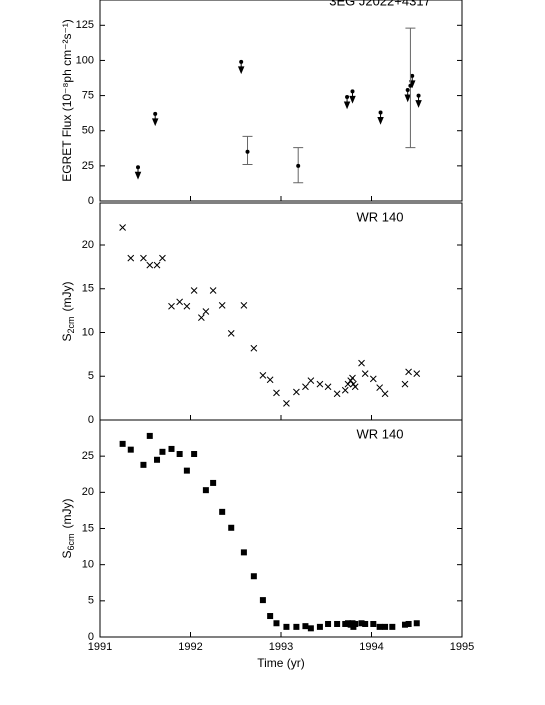 This screenshot has height=705, width=545. Describe the element at coordinates (88, 131) in the screenshot. I see `y-tick-label: 50` at that location.